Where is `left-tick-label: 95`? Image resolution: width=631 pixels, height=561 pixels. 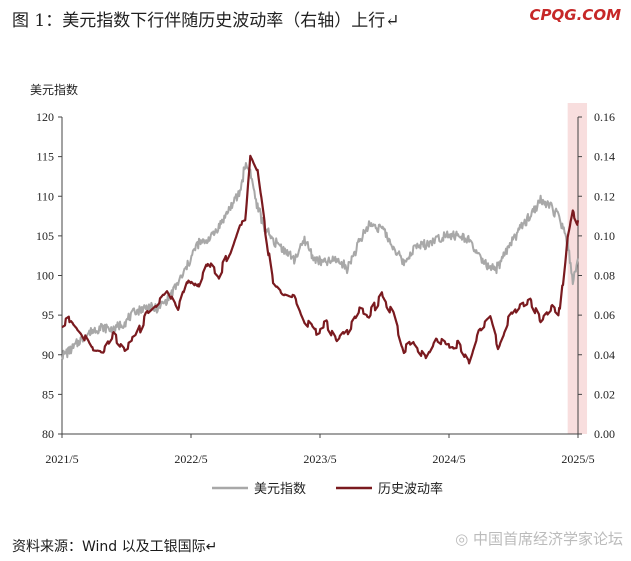 left-tick-label: 95 is located at coordinates (48, 315).